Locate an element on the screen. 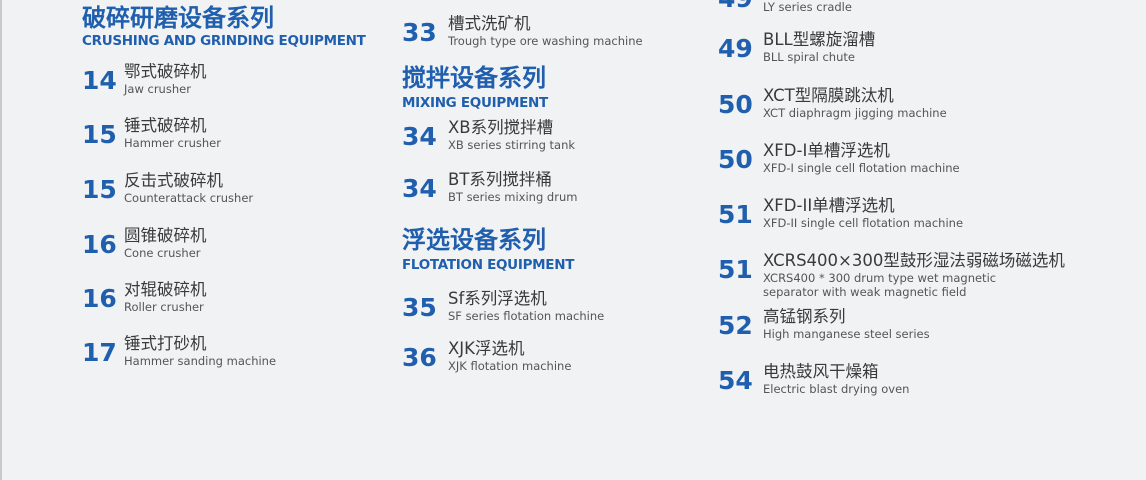 The height and width of the screenshot is (480, 1146). item-title-cn: 高锰钢系列 is located at coordinates (804, 316).